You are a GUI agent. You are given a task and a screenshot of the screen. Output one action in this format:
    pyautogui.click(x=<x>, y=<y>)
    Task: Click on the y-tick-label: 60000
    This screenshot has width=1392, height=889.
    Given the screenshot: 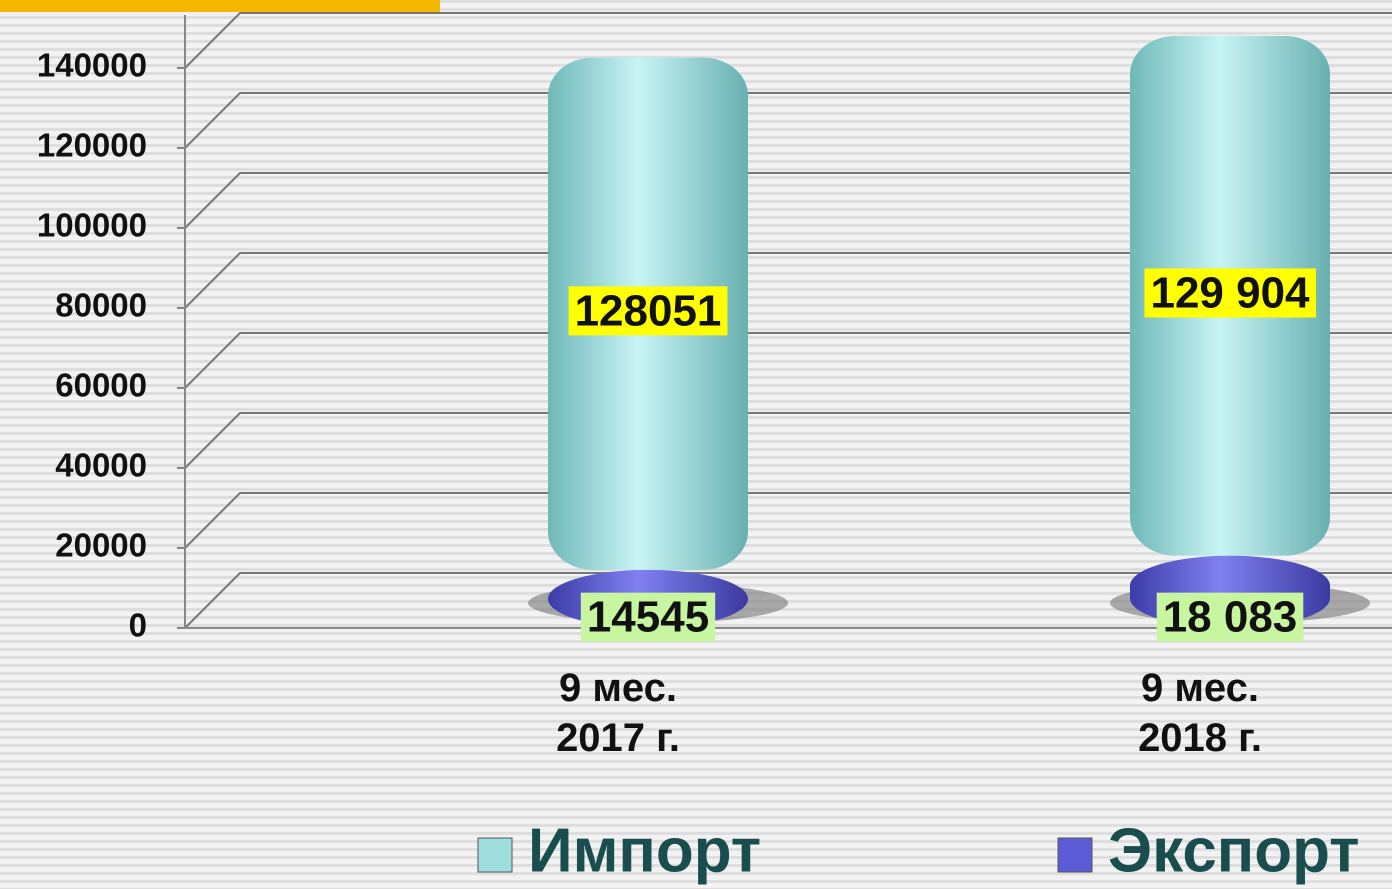 What is the action you would take?
    pyautogui.click(x=101, y=385)
    